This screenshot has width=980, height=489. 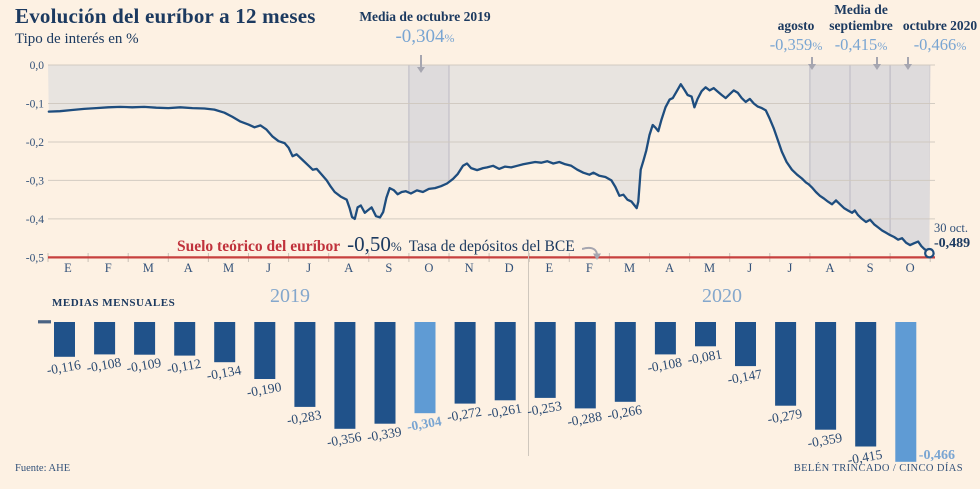 What do you see at coordinates (952, 243) in the screenshot?
I see `last-point-value: -0,489` at bounding box center [952, 243].